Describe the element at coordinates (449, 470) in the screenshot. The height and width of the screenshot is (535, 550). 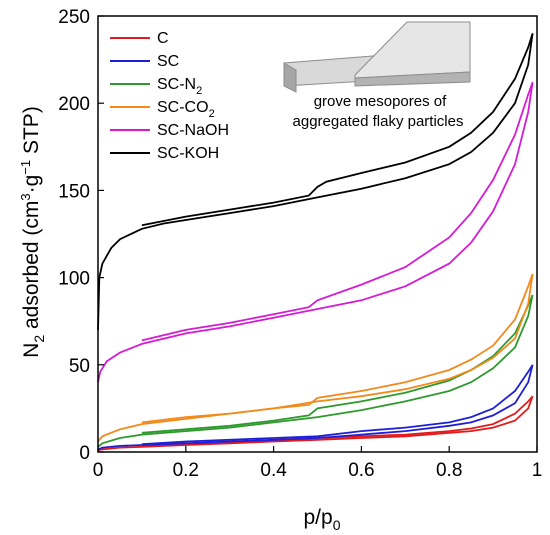
I see `x-tick-label: 0.8` at that location.